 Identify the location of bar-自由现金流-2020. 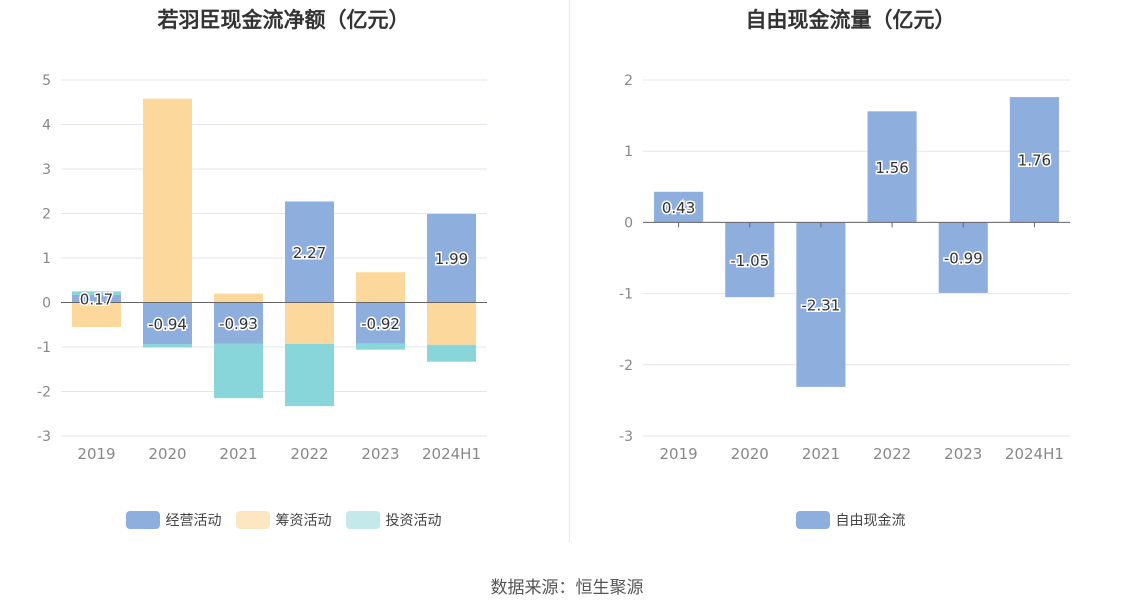
(750, 260).